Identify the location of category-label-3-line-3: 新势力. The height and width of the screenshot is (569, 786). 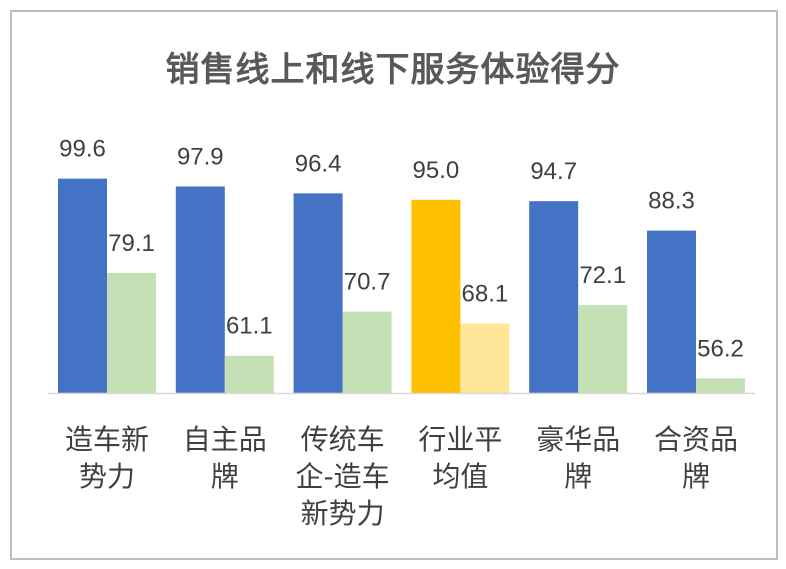
(343, 513).